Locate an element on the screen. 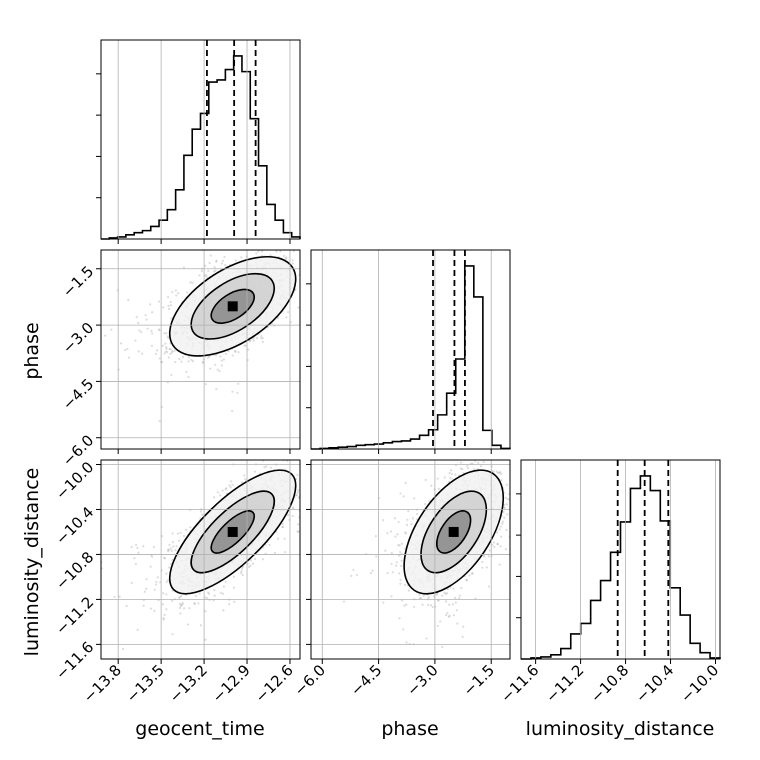 The image size is (760, 760). panel-frame is located at coordinates (200, 559).